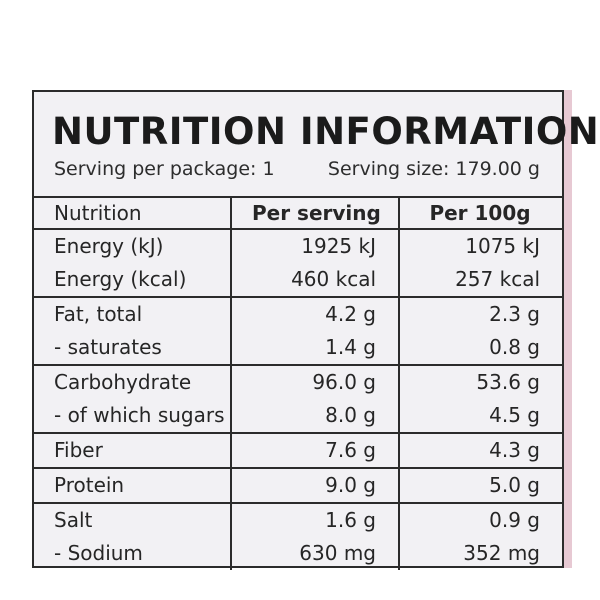 This screenshot has height=600, width=600. I want to click on per-100g-value: 0.9 g, so click(514, 520).